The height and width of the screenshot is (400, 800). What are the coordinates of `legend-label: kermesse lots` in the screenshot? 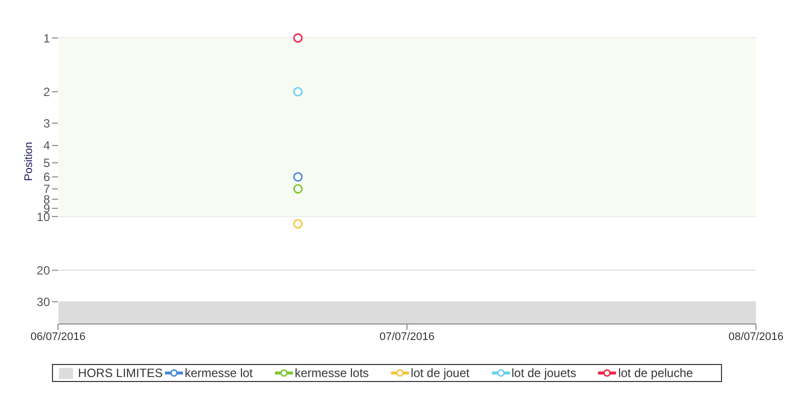 It's located at (331, 373).